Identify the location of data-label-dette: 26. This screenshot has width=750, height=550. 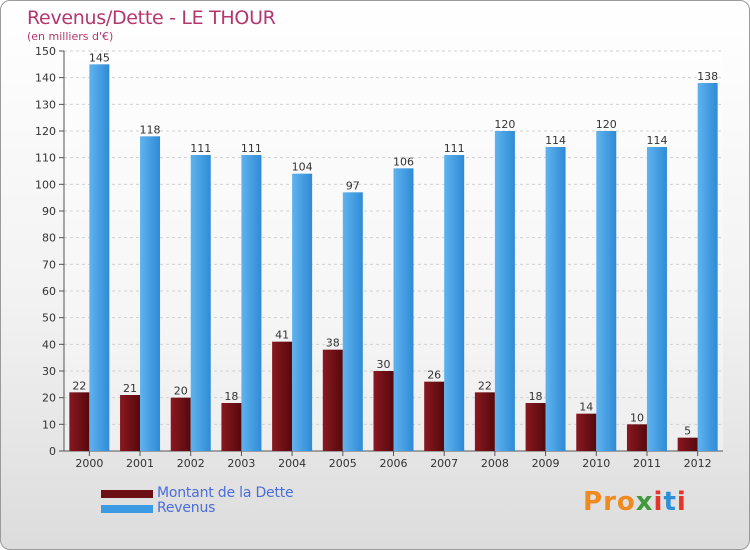
(434, 375).